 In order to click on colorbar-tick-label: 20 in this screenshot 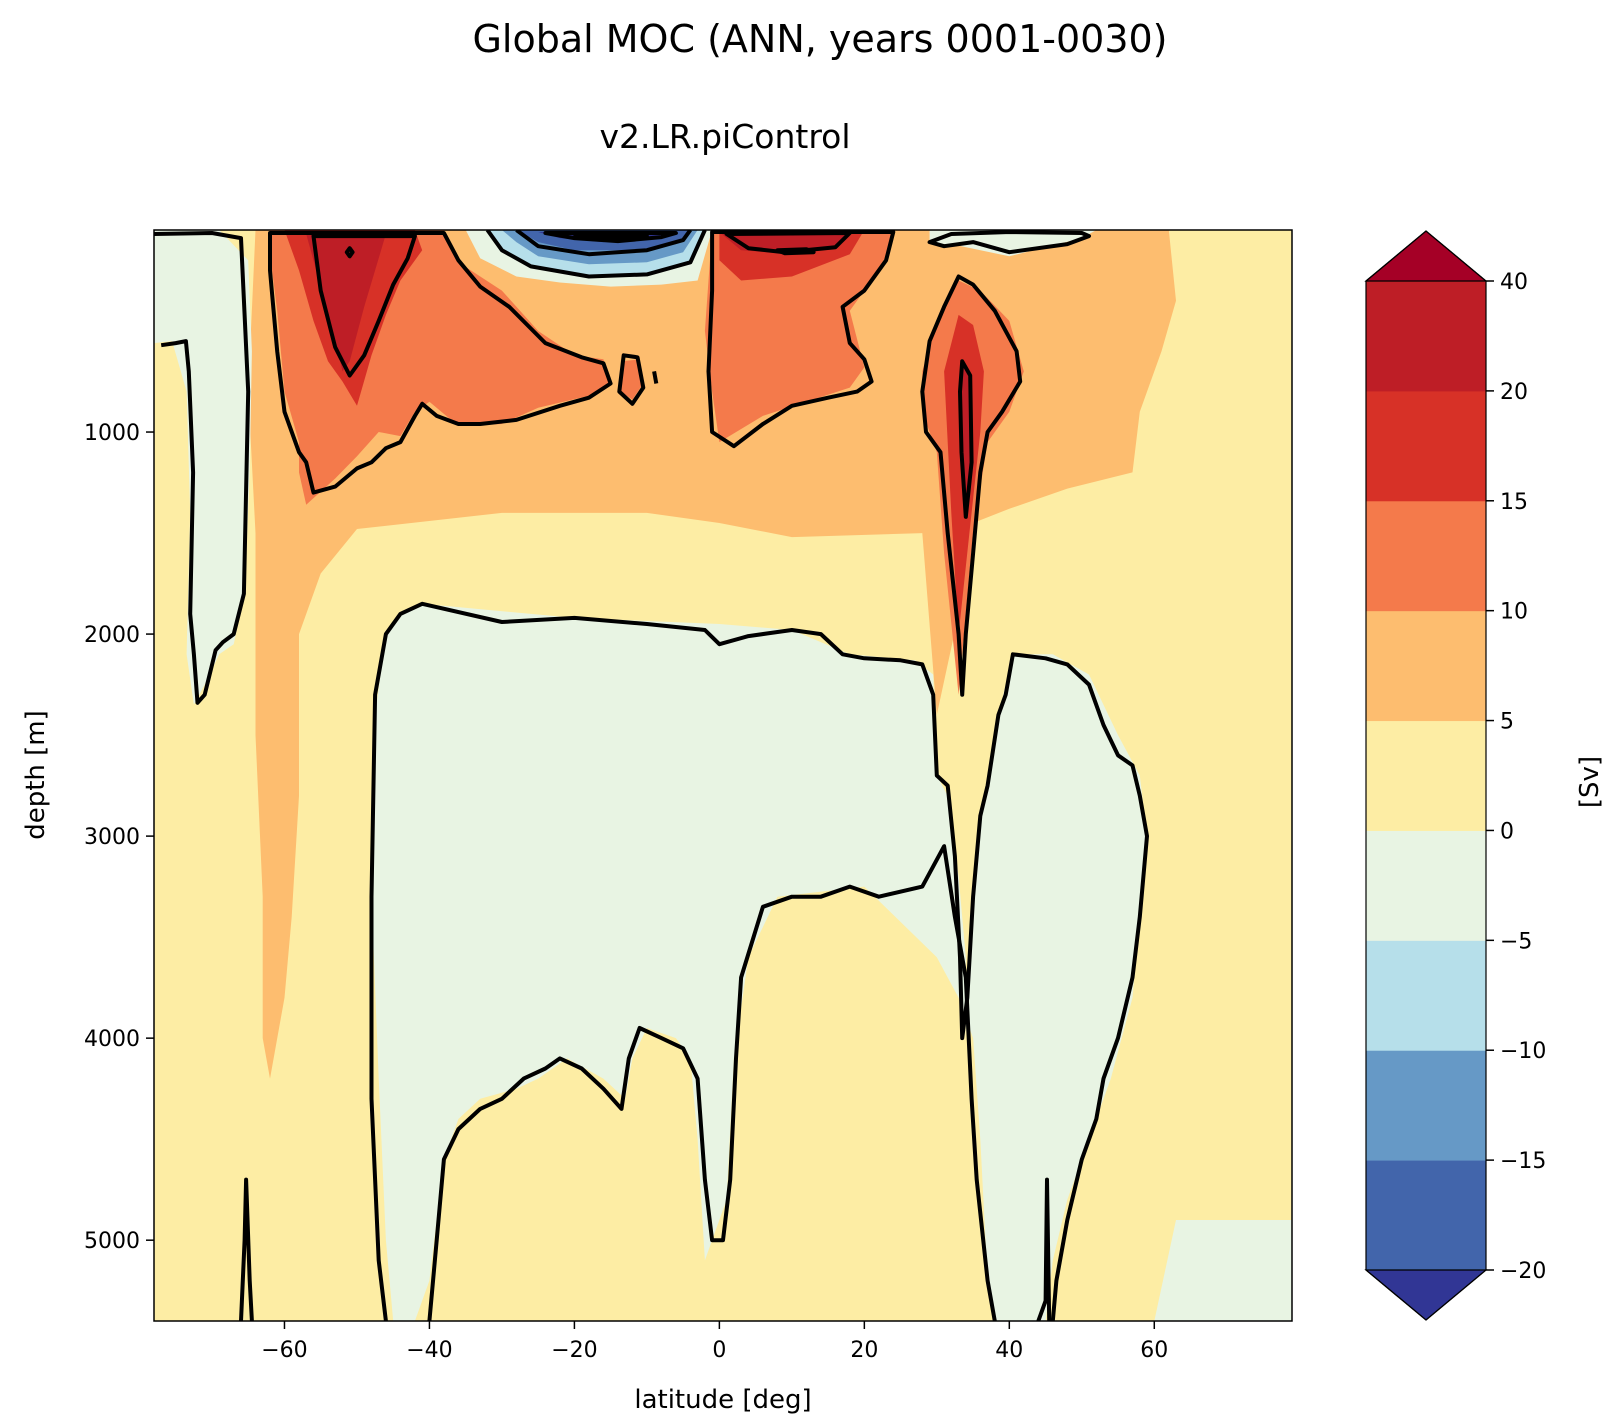, I will do `click(1514, 392)`.